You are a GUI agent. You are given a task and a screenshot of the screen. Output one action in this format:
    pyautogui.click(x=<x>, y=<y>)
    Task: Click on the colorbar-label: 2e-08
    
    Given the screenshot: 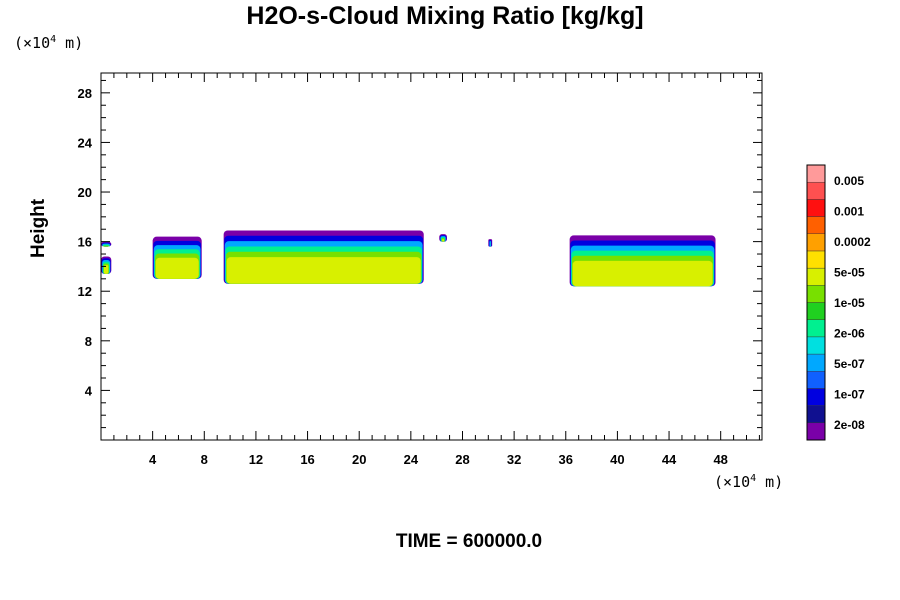 What is the action you would take?
    pyautogui.click(x=849, y=425)
    